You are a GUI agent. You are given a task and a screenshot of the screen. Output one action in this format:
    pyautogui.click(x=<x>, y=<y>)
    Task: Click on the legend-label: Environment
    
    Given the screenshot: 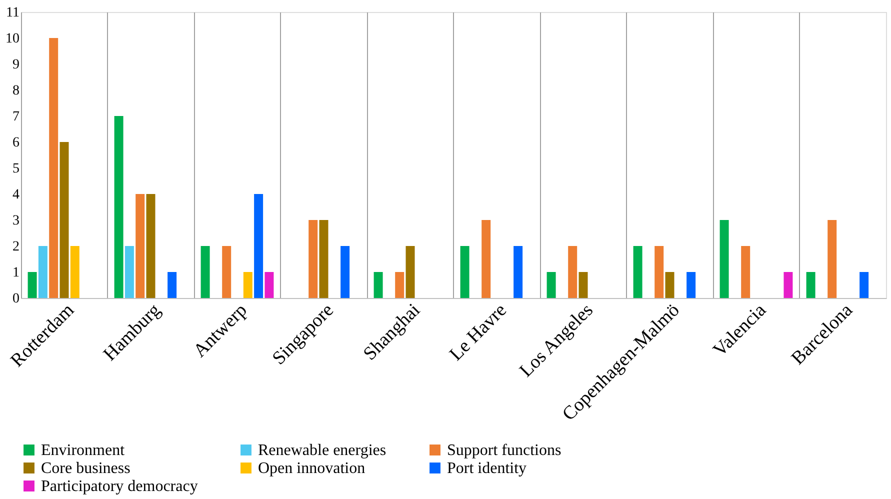 What is the action you would take?
    pyautogui.click(x=83, y=450)
    